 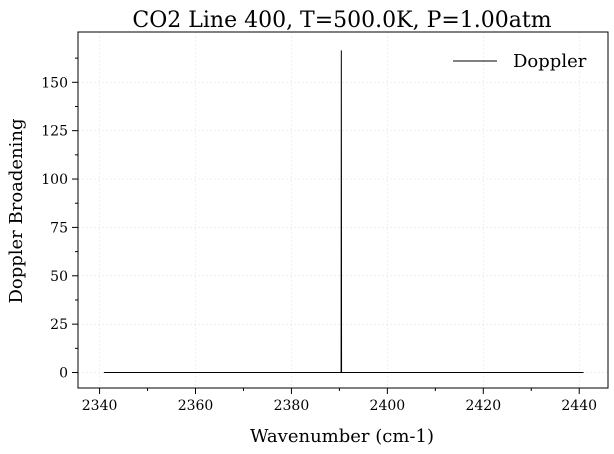 What do you see at coordinates (388, 406) in the screenshot?
I see `x-tick-label: 2400` at bounding box center [388, 406].